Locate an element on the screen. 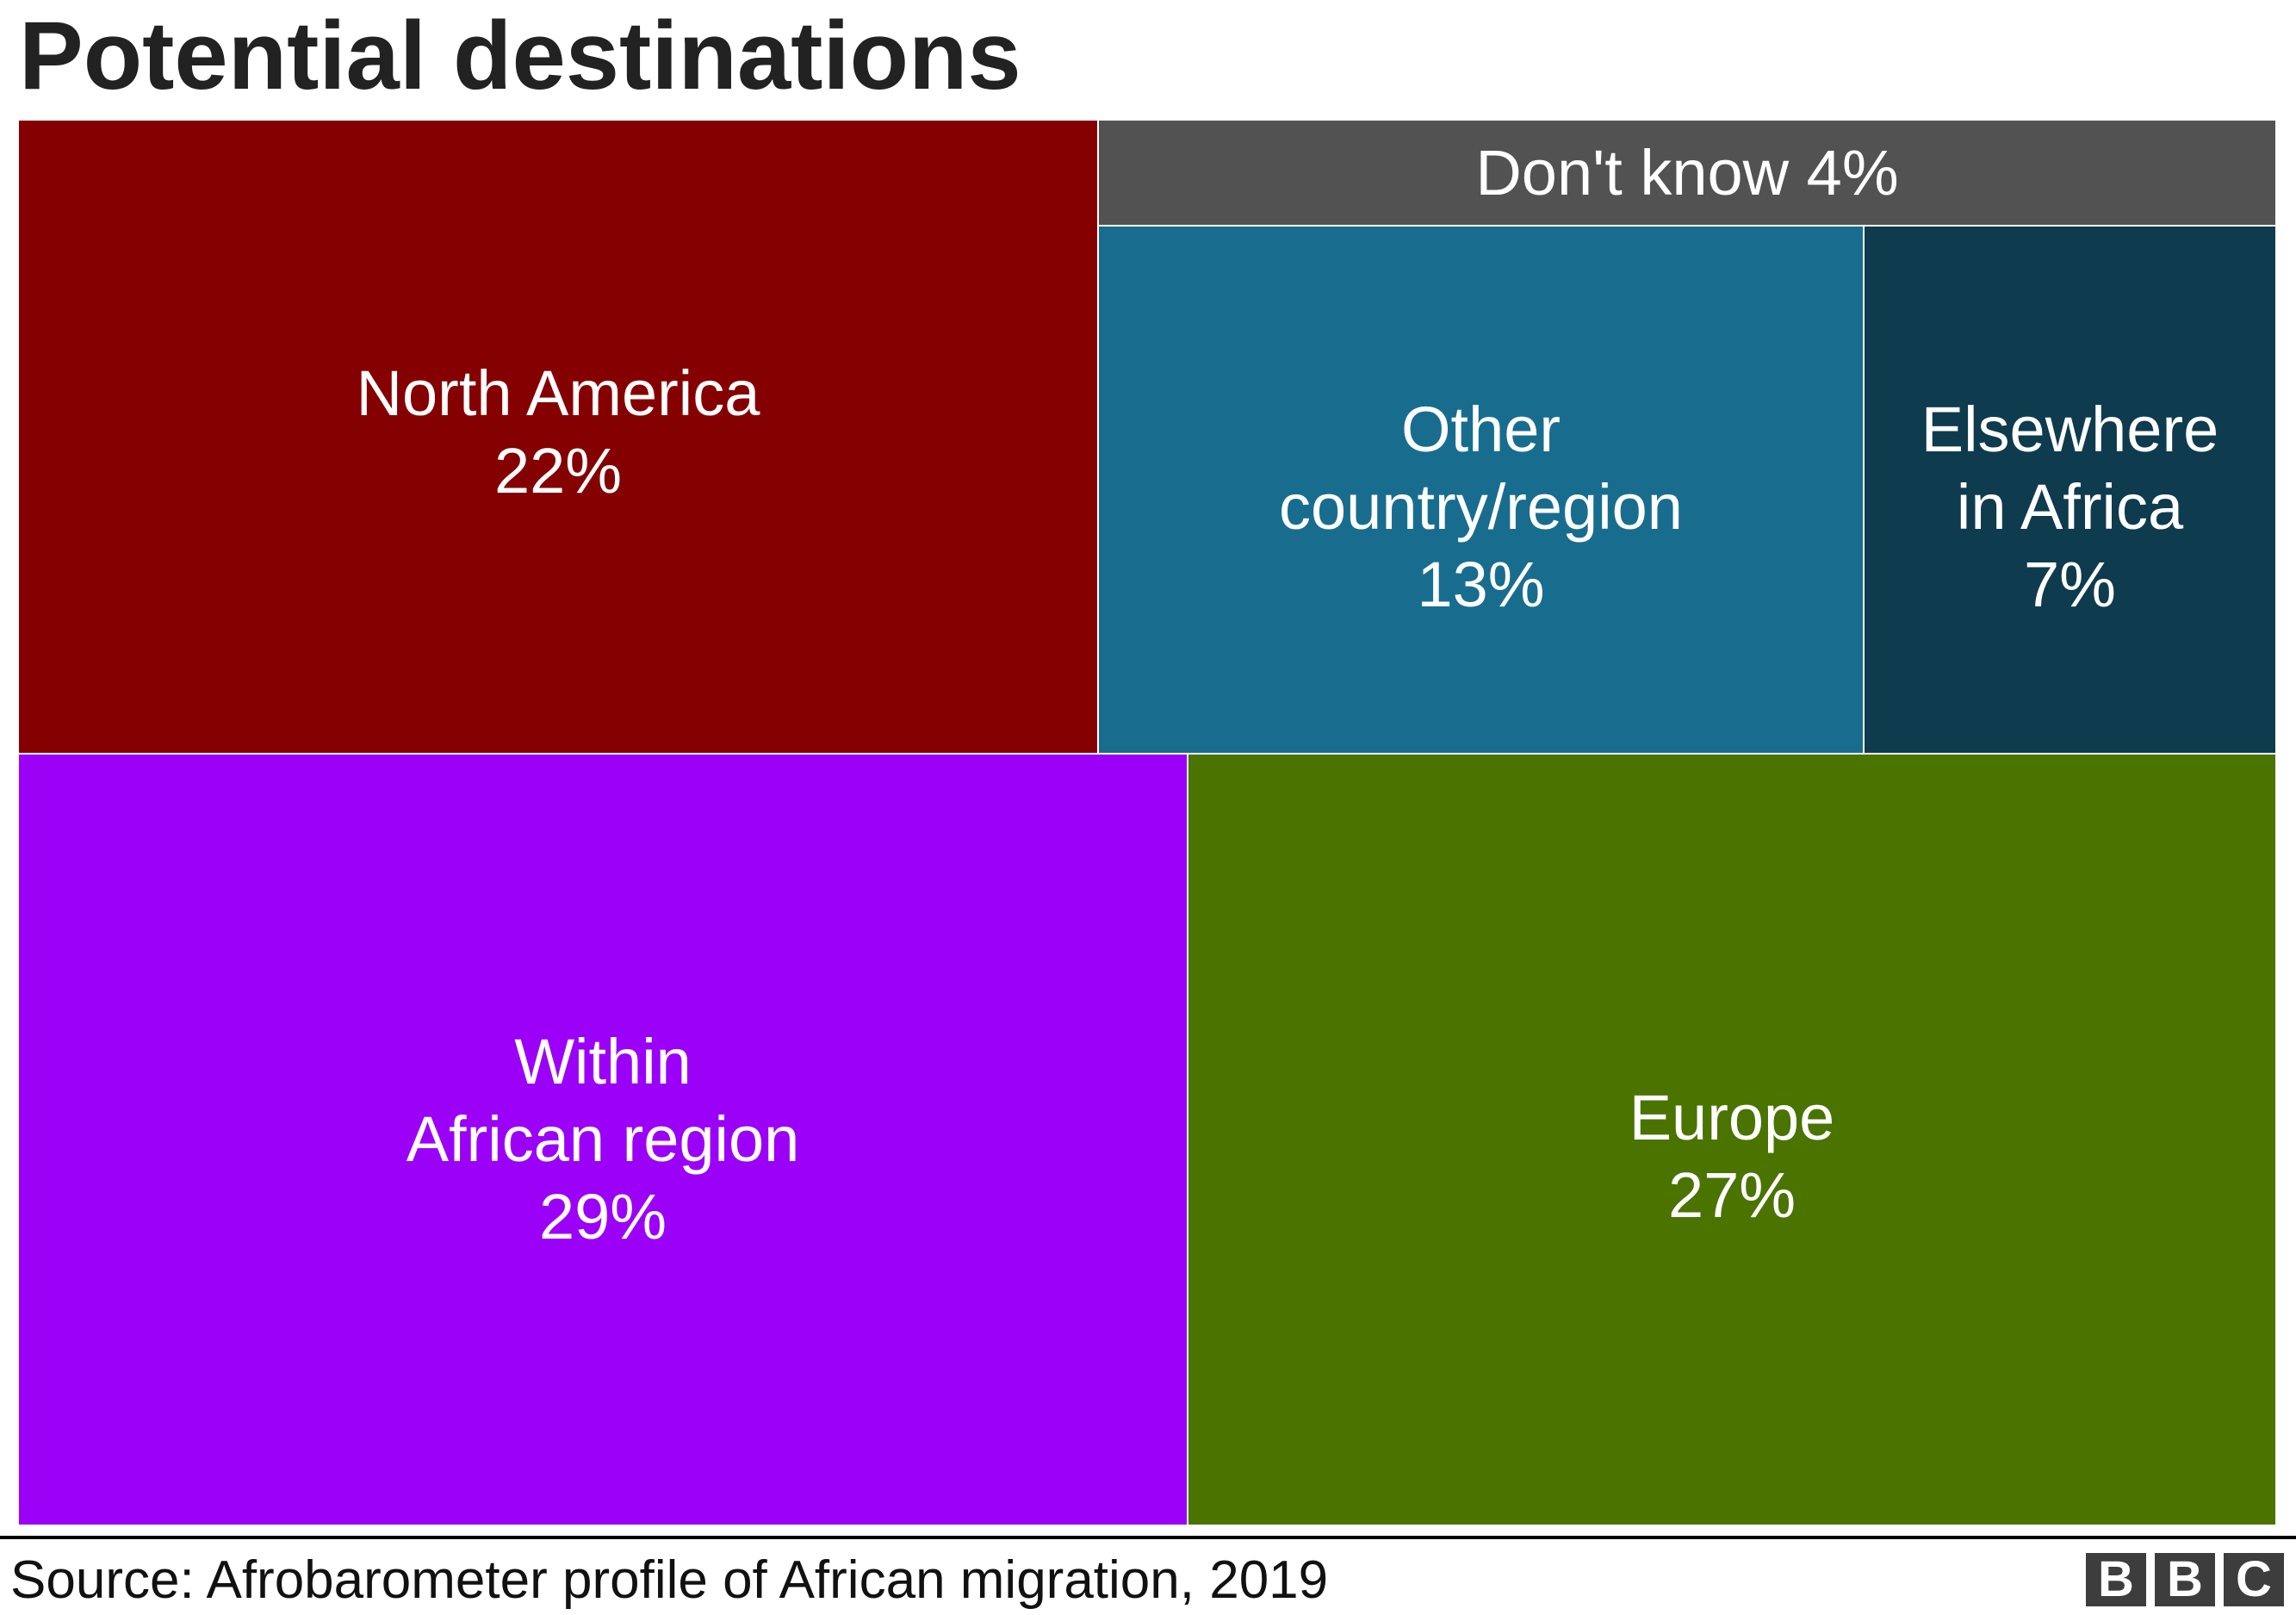  treemap-tile-don-t-know: Don't know 4% is located at coordinates (1688, 174).